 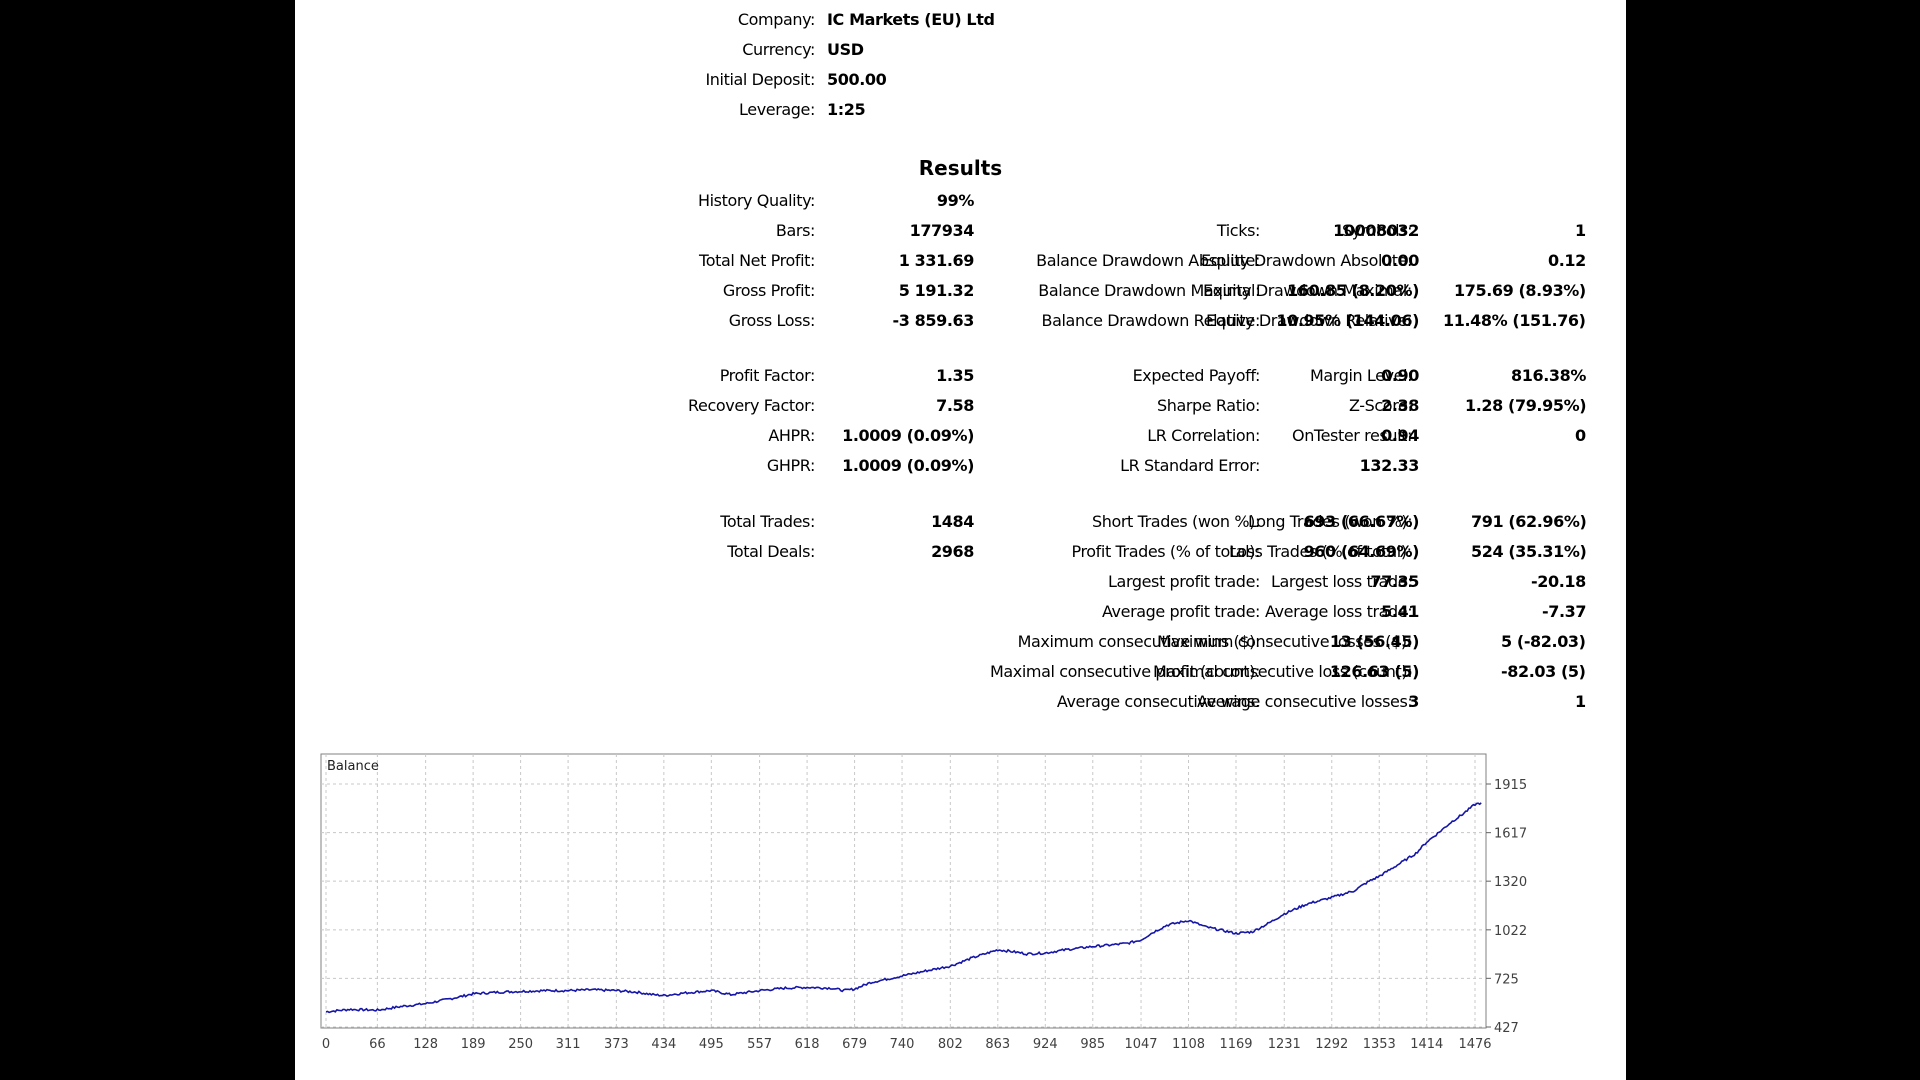 I want to click on short-trades-label: Short Trades (won %):, so click(x=1175, y=521).